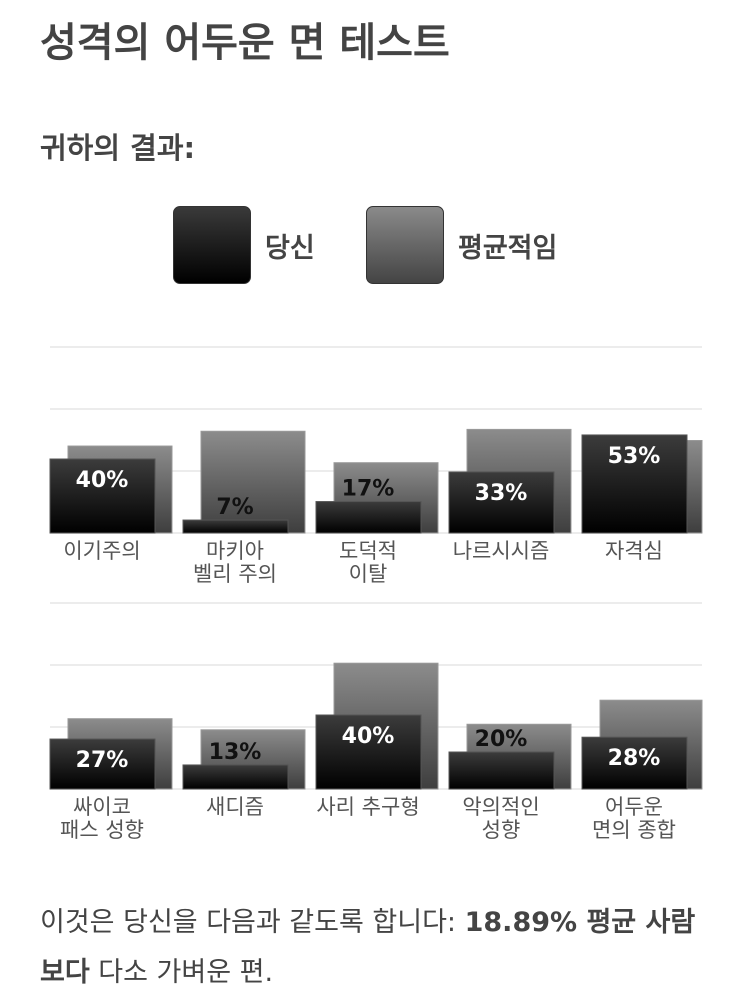 The width and height of the screenshot is (750, 1005). Describe the element at coordinates (367, 807) in the screenshot. I see `category-label: 사리 추구형` at that location.